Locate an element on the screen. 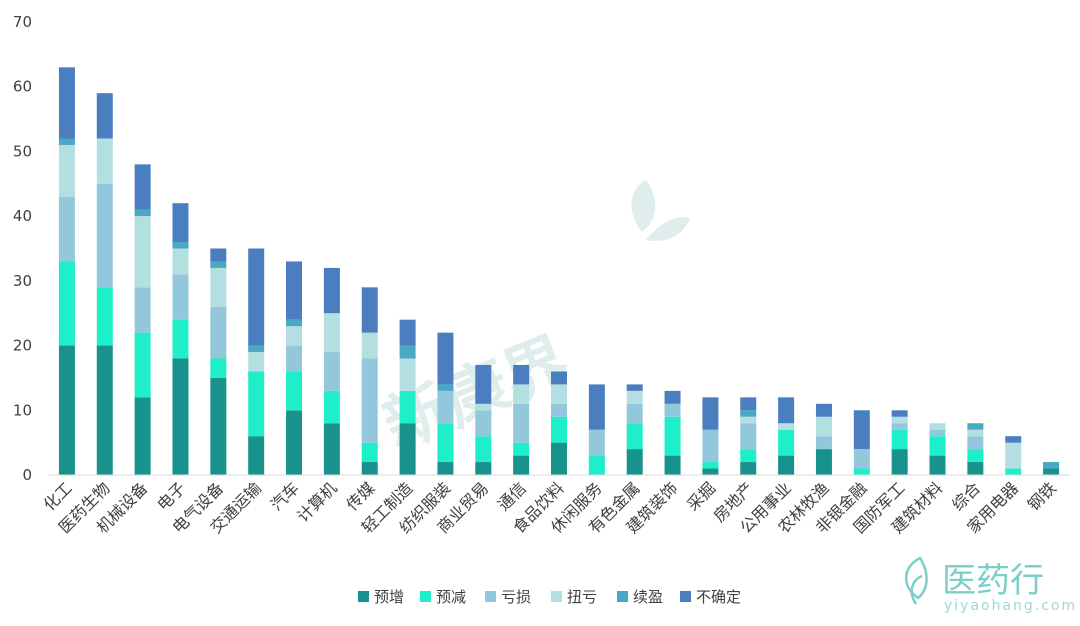 The image size is (1080, 626). legend-label: 扭亏 is located at coordinates (582, 597).